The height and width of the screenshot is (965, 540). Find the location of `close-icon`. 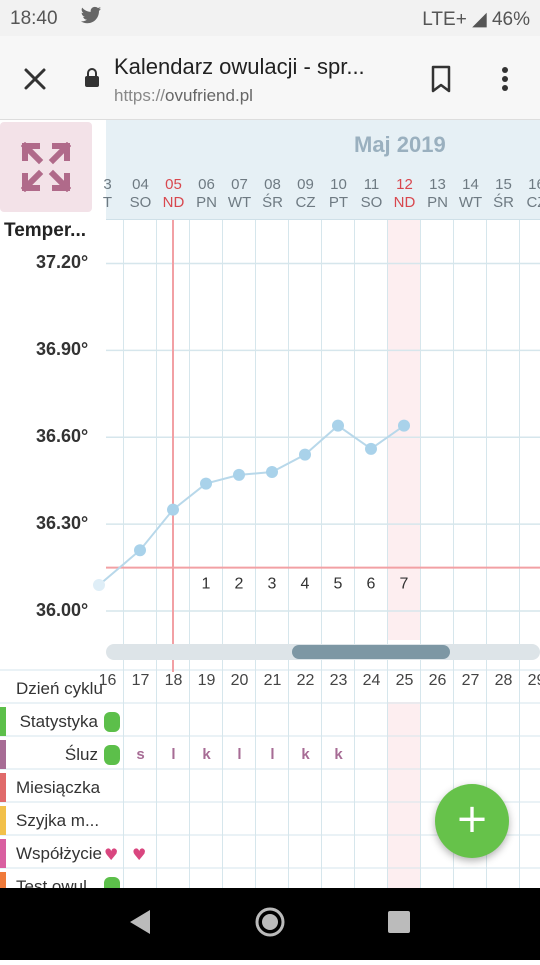

close-icon is located at coordinates (35, 79).